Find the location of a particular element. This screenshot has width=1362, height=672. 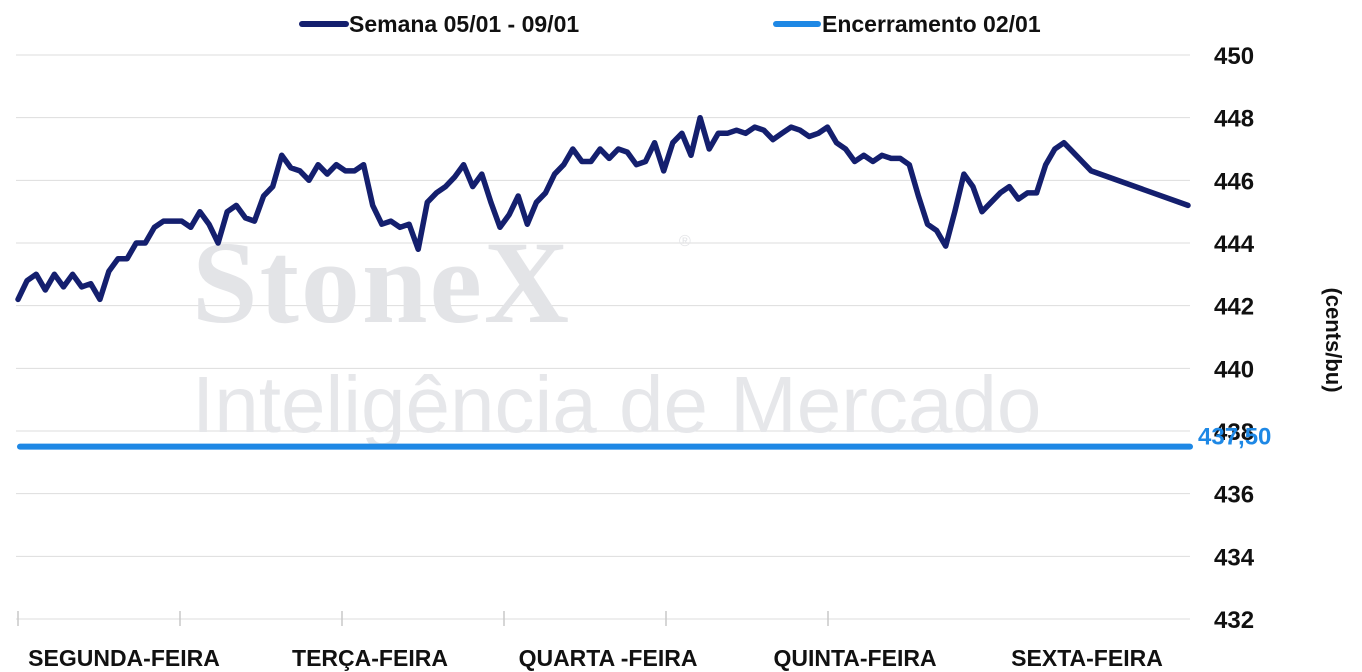

y-tick-label-450: 450 is located at coordinates (1234, 56).